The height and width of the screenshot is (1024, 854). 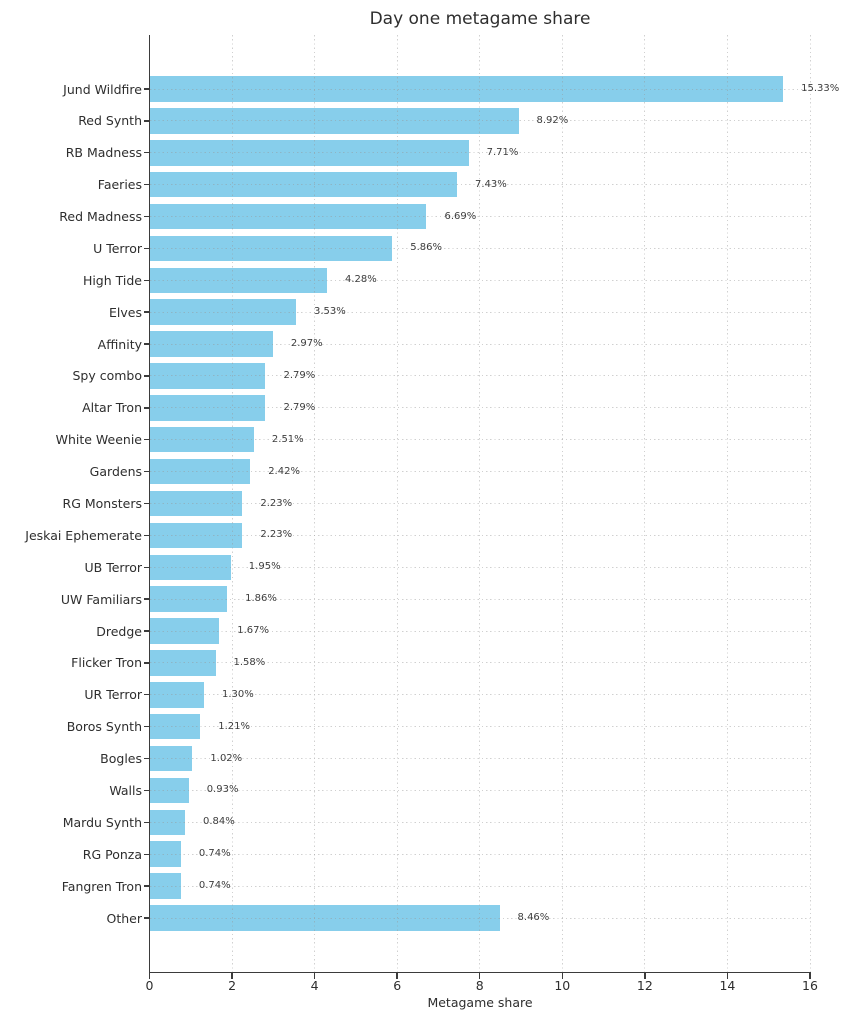 I want to click on chart-title: Day one metagame share, so click(x=480, y=19).